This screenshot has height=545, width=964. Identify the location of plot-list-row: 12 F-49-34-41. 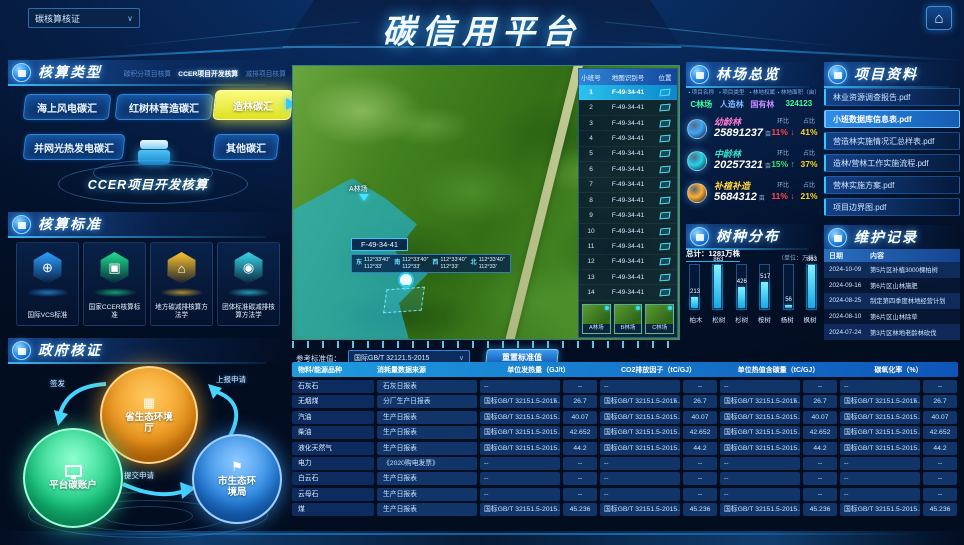
(628, 263).